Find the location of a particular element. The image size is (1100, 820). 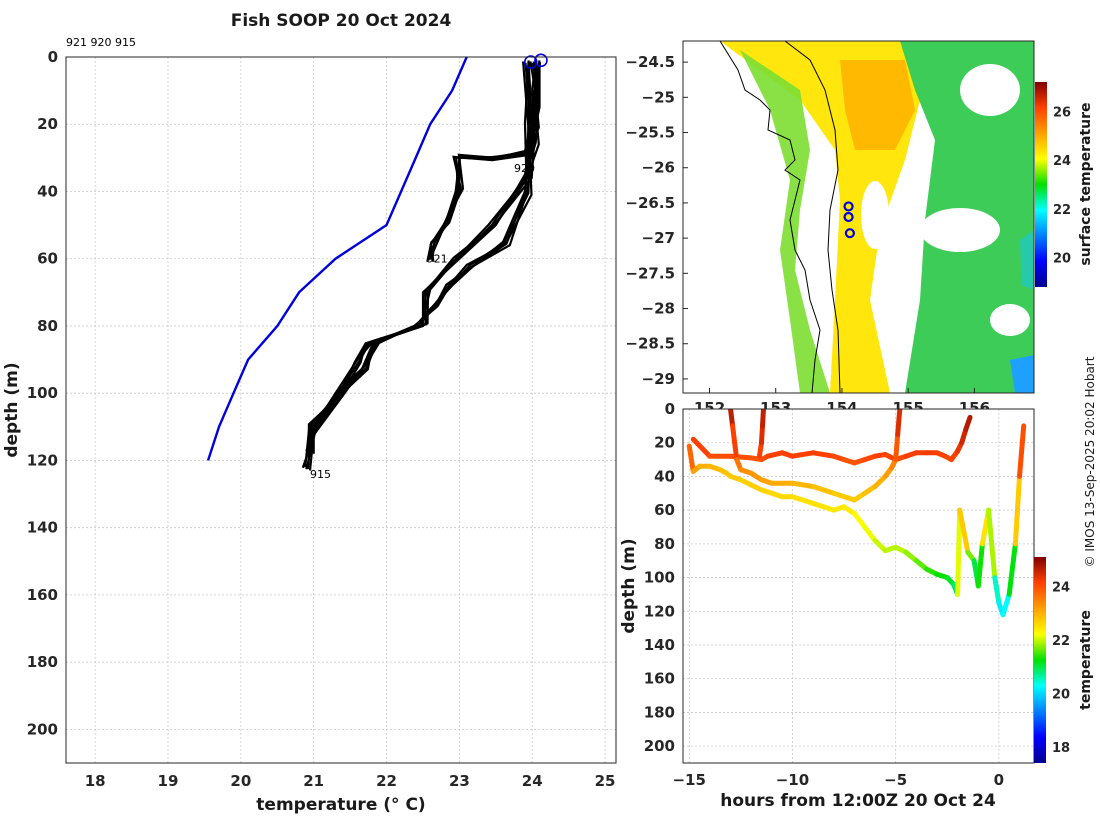

credit-text: © IMOS 13-Sep-2025 20:02 Hobart is located at coordinates (1090, 461).